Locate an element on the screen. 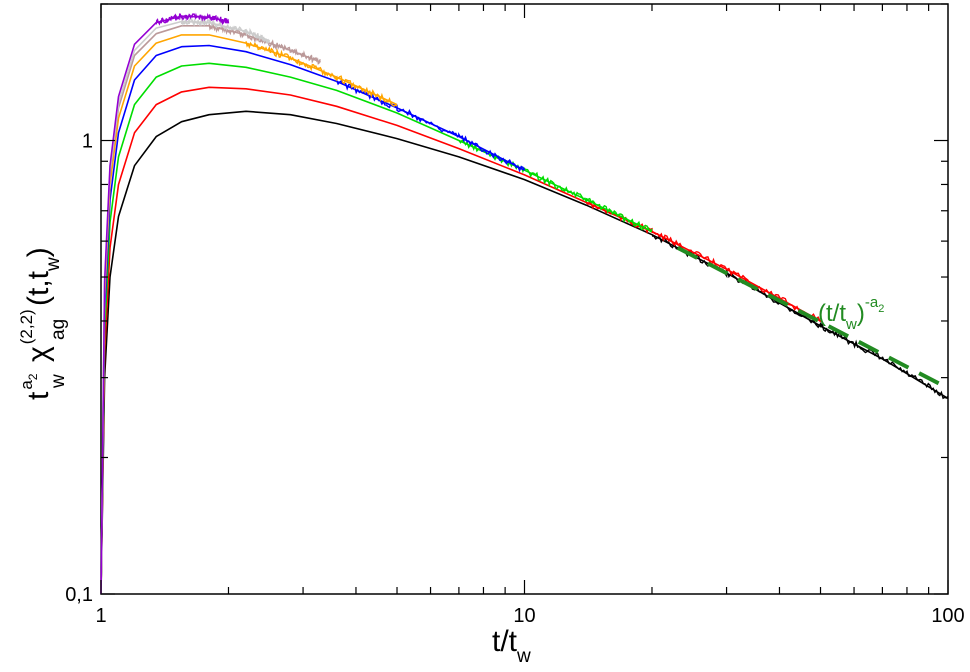 The width and height of the screenshot is (970, 672). y-axis-t-sup-sub: 2 is located at coordinates (33, 376).